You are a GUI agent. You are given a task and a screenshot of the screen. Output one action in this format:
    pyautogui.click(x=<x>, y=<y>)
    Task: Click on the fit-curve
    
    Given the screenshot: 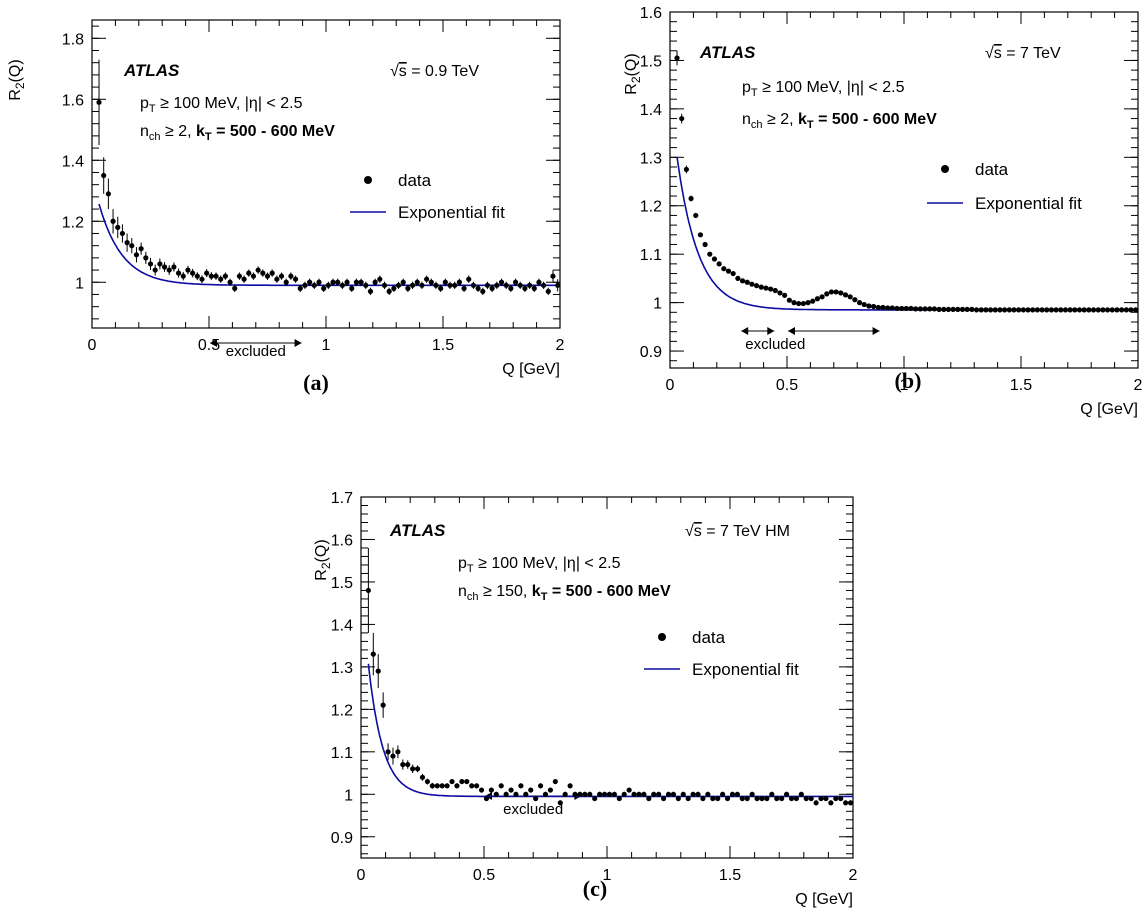 What is the action you would take?
    pyautogui.click(x=907, y=233)
    